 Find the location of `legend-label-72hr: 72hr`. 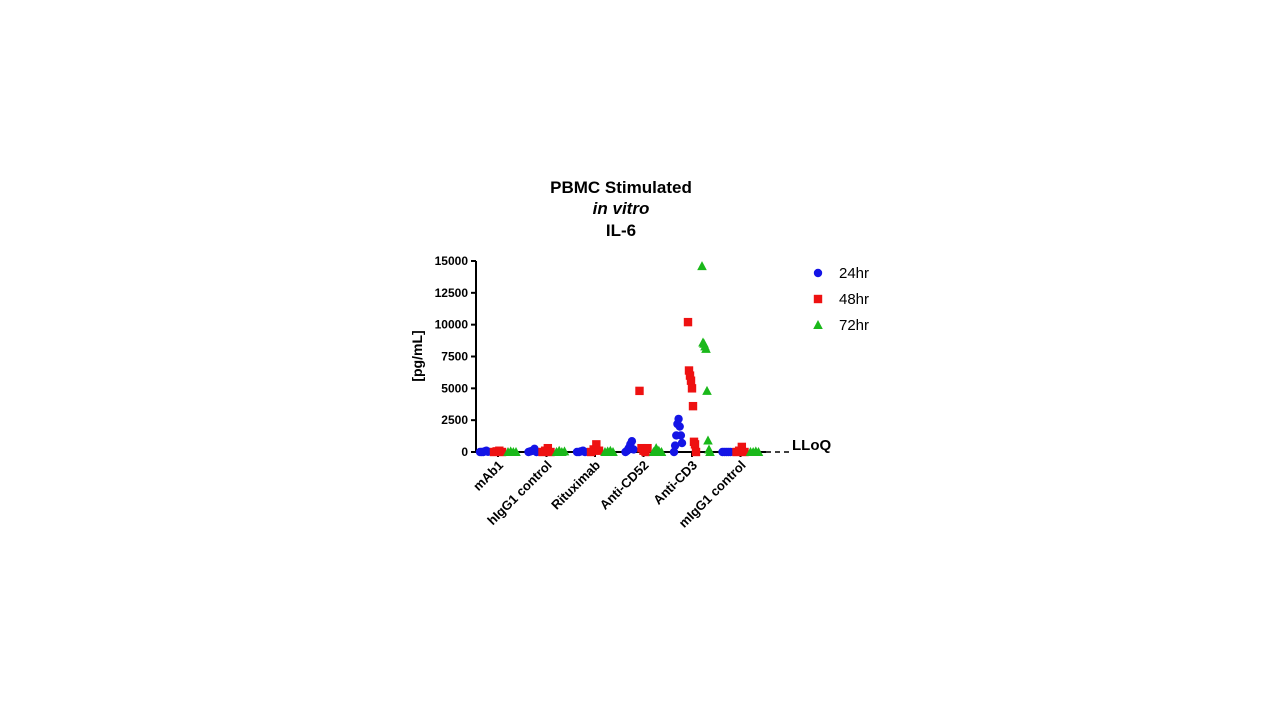

legend-label-72hr: 72hr is located at coordinates (854, 325).